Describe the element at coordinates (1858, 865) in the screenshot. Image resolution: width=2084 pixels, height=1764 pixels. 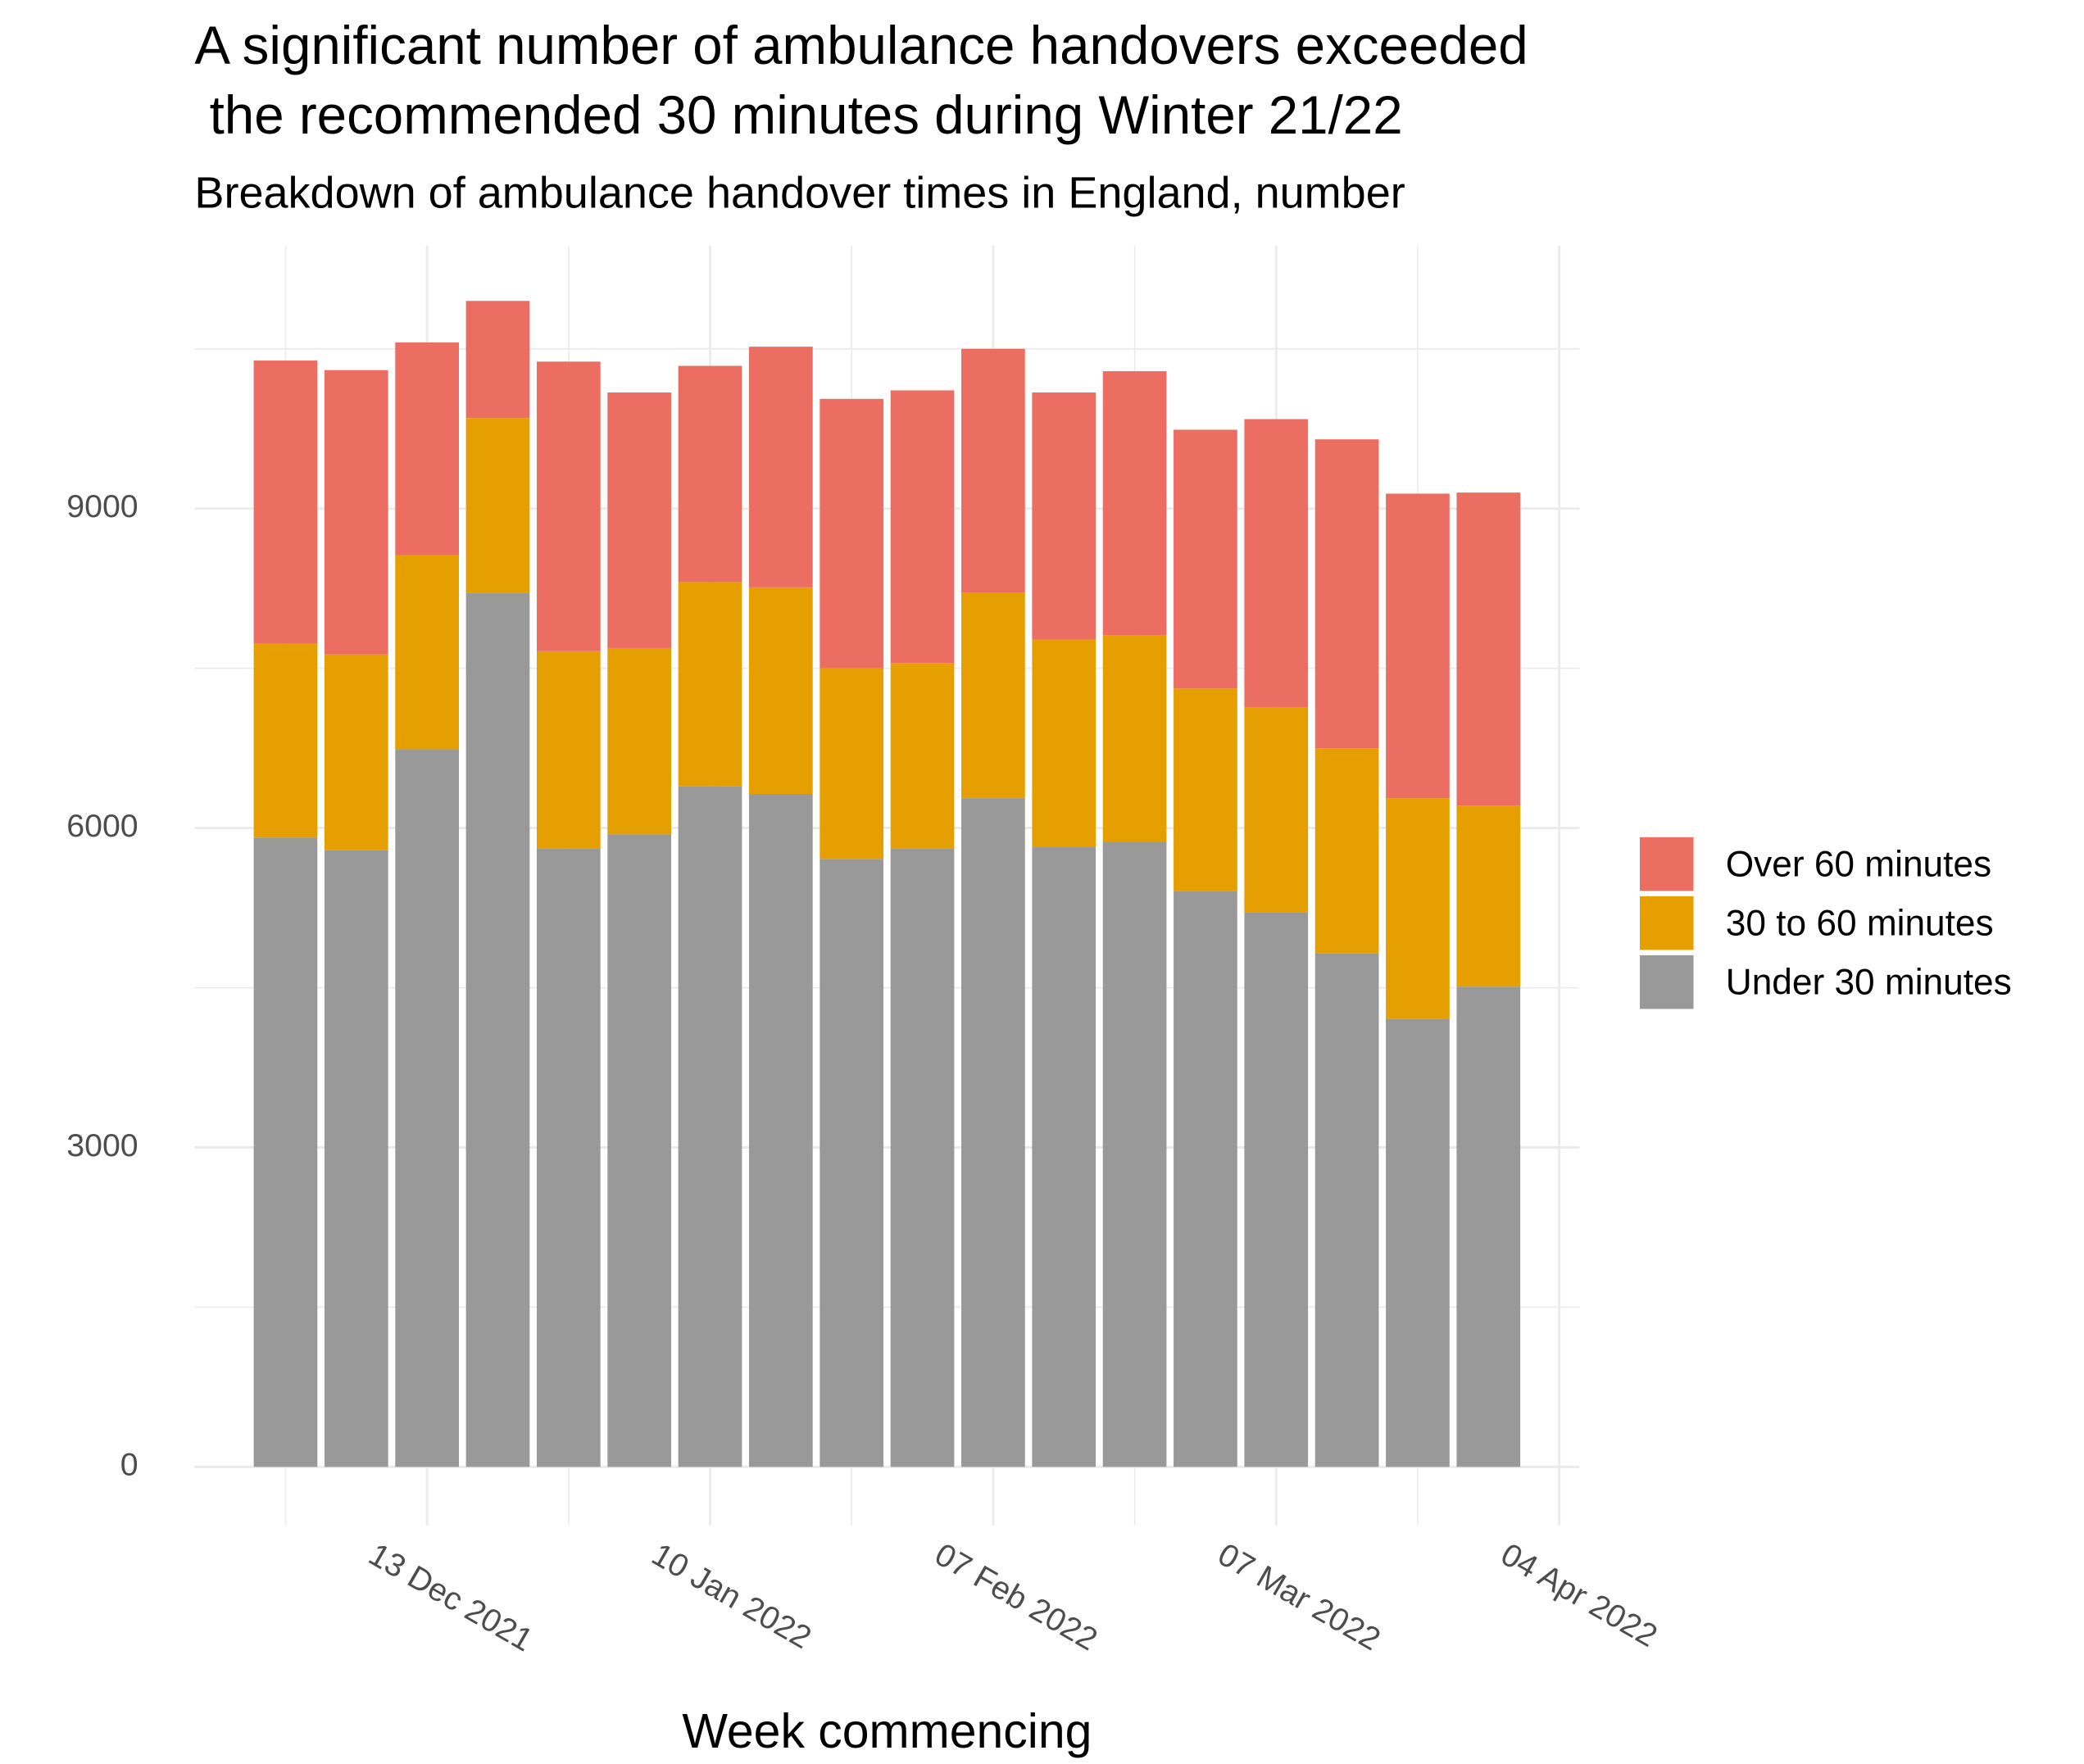
I see `legend-label: Over 60 minutes` at that location.